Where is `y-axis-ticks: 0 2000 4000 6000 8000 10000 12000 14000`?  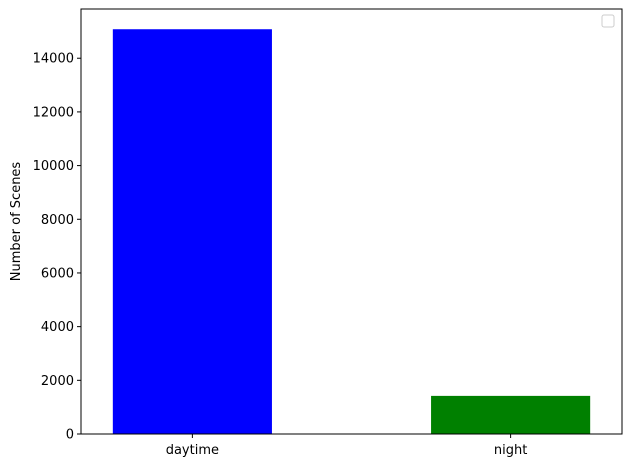 y-axis-ticks: 0 2000 4000 6000 8000 10000 12000 14000 is located at coordinates (57, 247).